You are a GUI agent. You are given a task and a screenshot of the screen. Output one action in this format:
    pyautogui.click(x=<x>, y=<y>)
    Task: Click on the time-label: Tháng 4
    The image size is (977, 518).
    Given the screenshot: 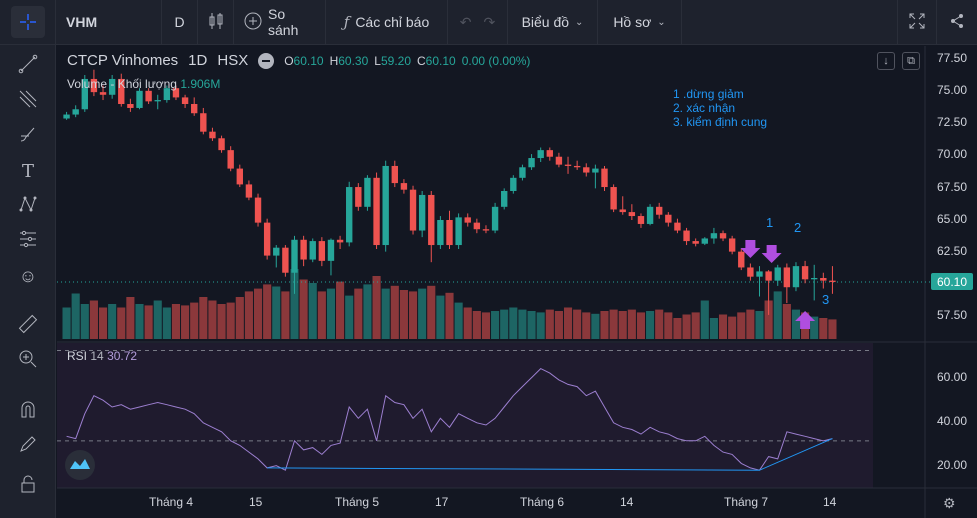 What is the action you would take?
    pyautogui.click(x=171, y=502)
    